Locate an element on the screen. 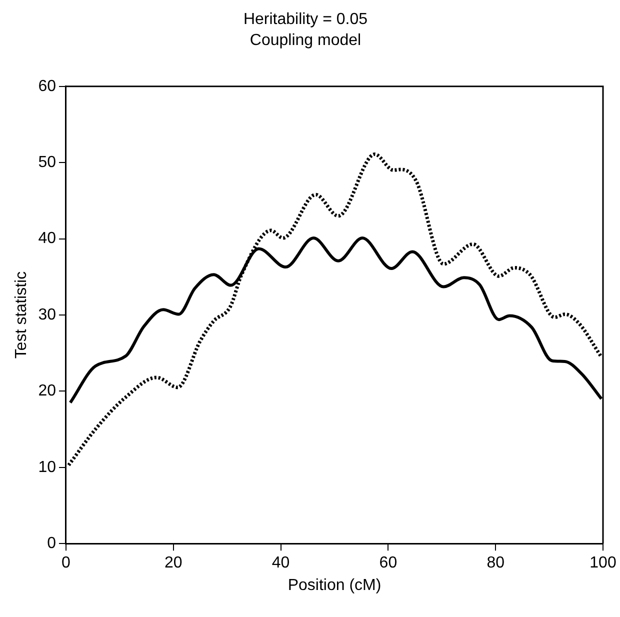 This screenshot has height=617, width=620. y-tick-label: 40 is located at coordinates (47, 239).